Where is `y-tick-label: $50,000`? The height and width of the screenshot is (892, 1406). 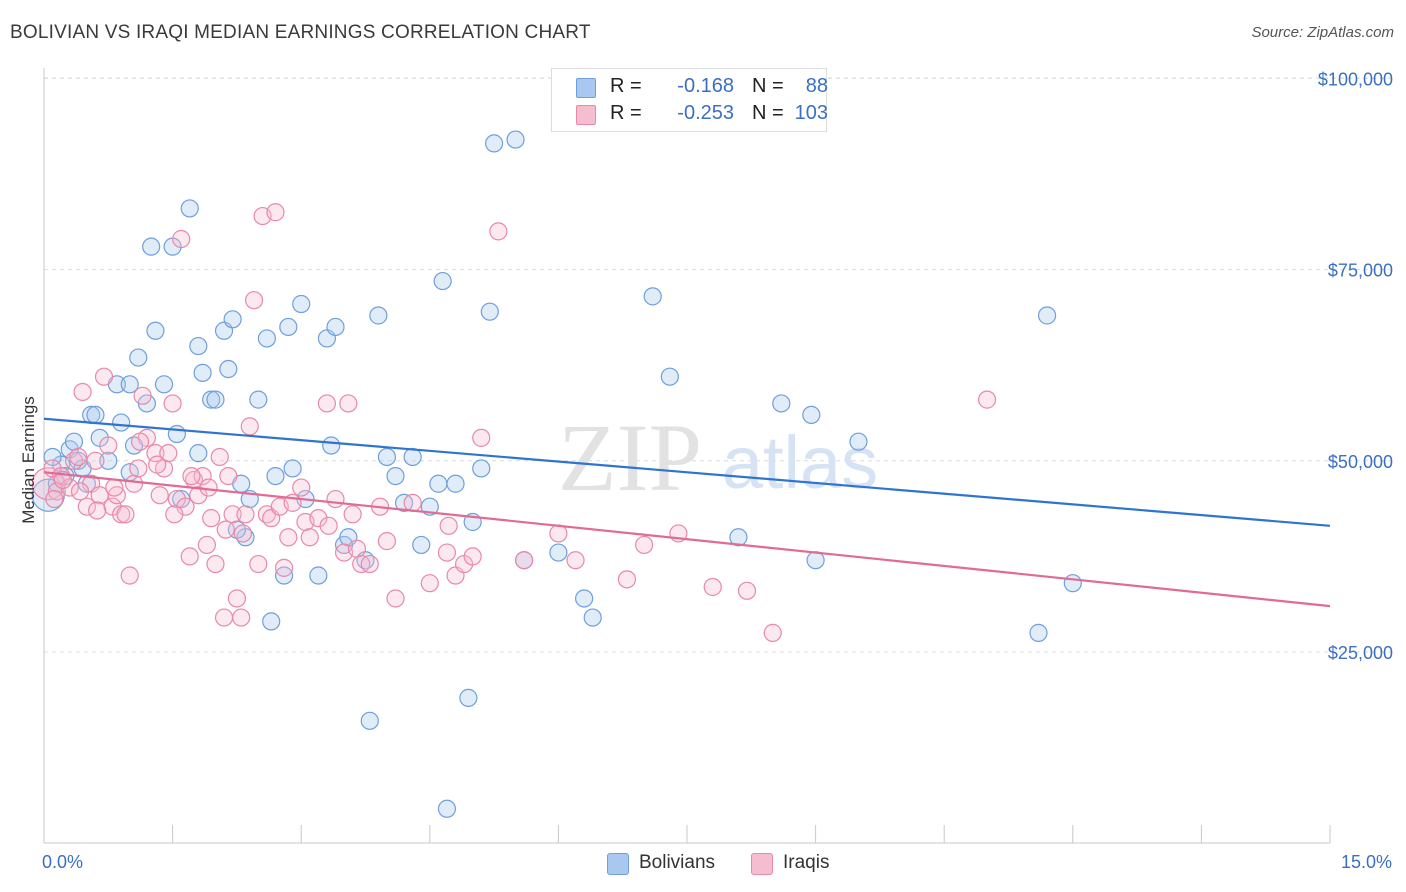
y-tick-label: $50,000 is located at coordinates (1360, 462).